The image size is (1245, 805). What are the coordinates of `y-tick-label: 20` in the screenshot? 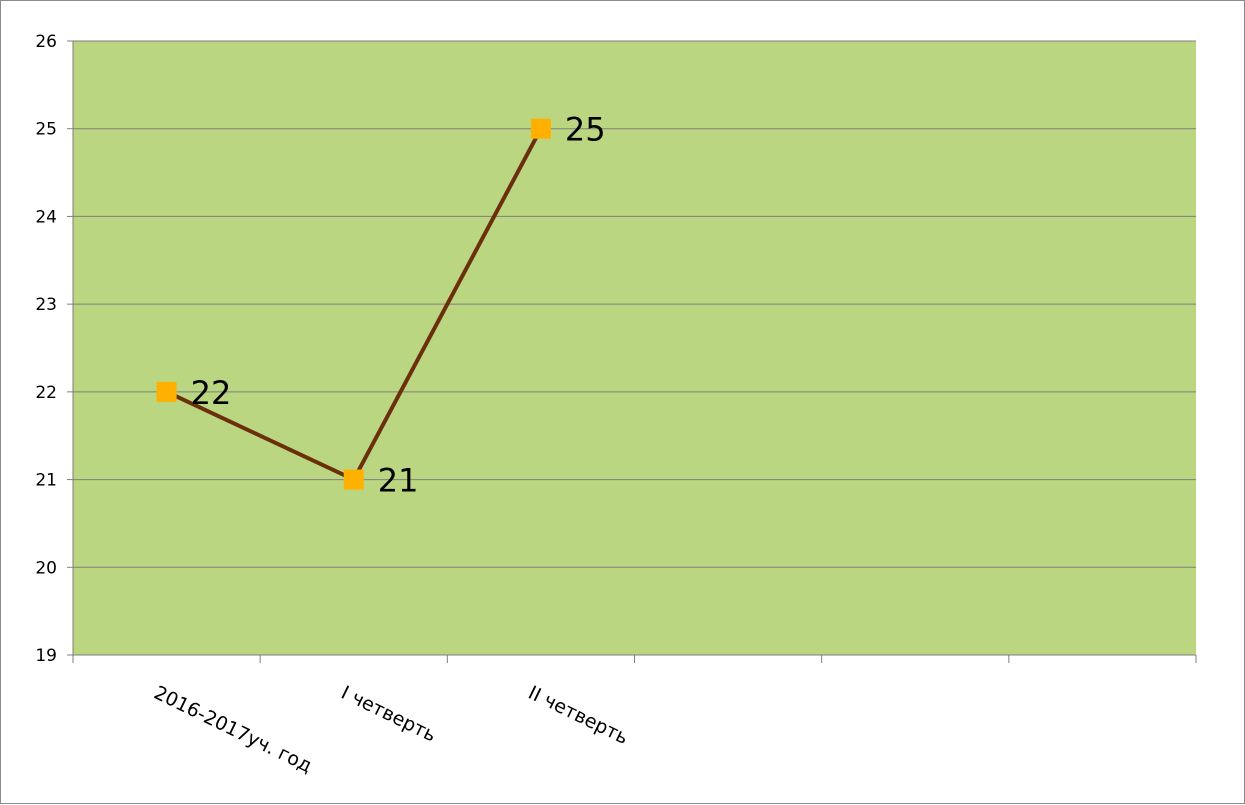 It's located at (46, 568).